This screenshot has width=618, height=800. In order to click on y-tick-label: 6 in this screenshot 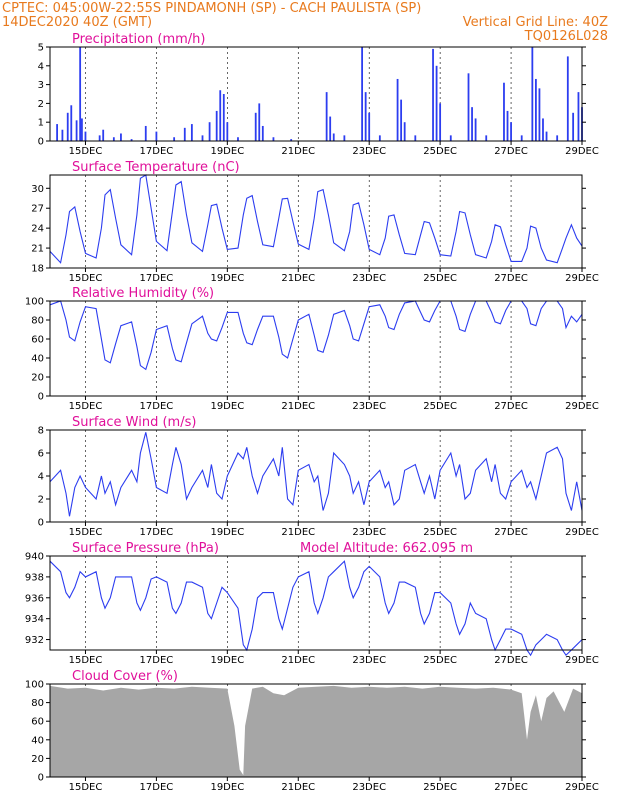, I will do `click(41, 454)`.